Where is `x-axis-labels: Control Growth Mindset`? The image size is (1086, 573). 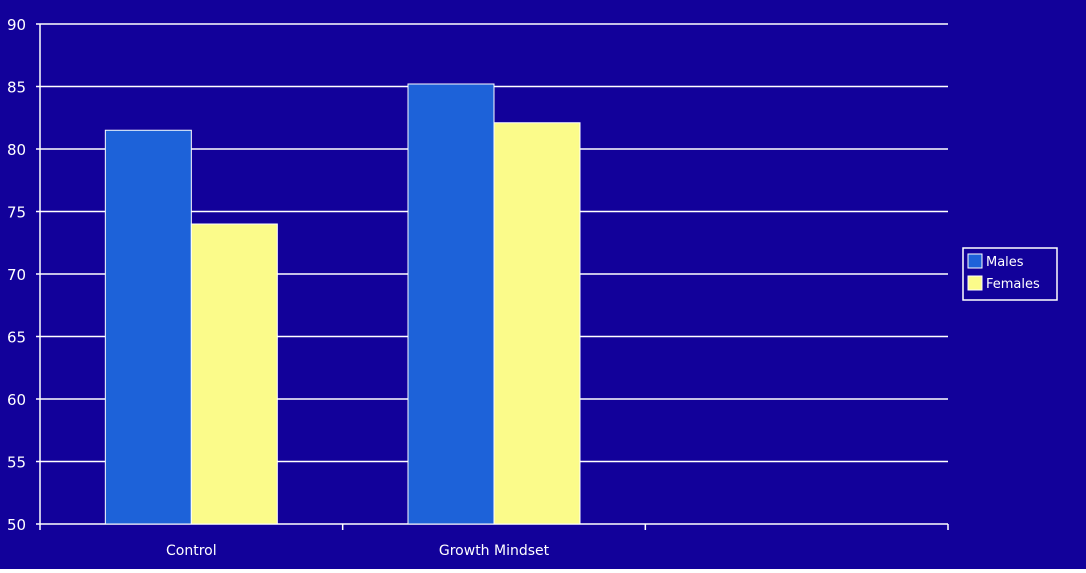
x-axis-labels: Control Growth Mindset is located at coordinates (358, 551).